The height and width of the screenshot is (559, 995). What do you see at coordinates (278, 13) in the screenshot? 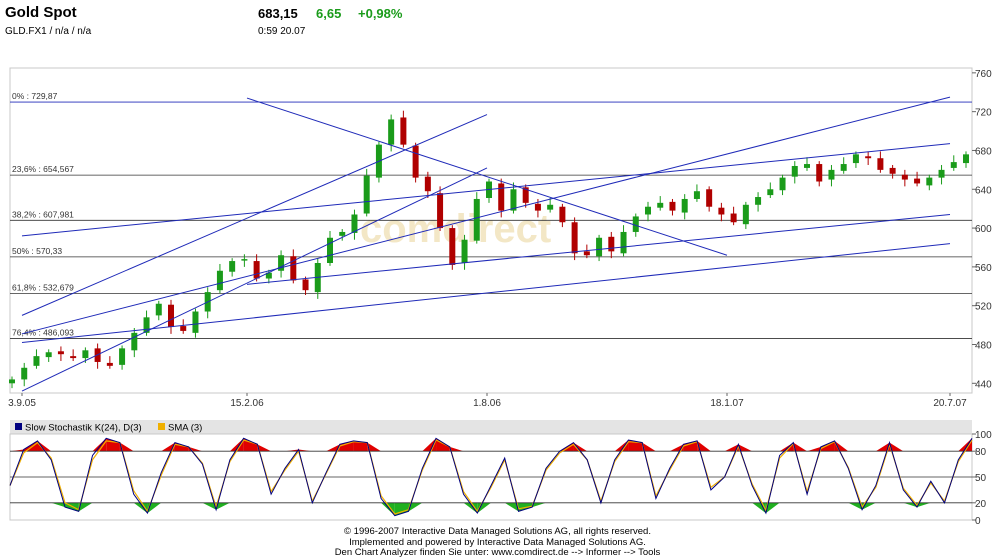
I see `last-price: 683,15` at bounding box center [278, 13].